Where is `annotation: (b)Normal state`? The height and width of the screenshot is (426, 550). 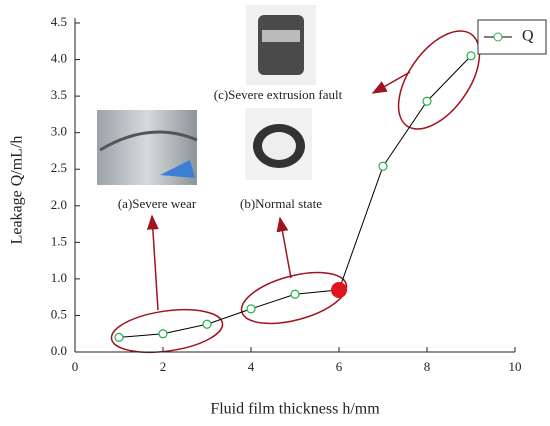 annotation: (b)Normal state is located at coordinates (281, 203).